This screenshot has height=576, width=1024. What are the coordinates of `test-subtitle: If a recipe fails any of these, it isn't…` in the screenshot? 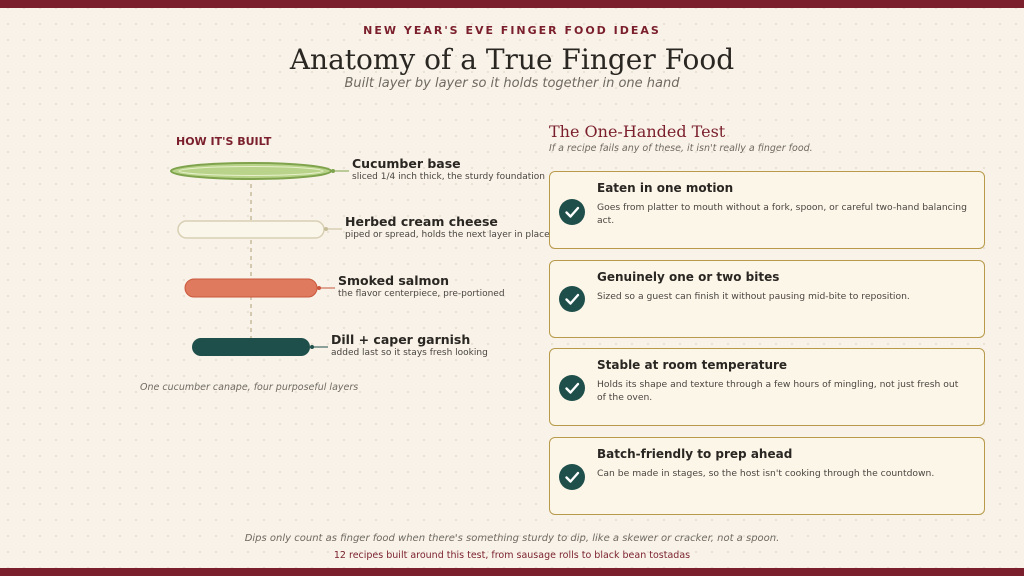 It's located at (681, 148).